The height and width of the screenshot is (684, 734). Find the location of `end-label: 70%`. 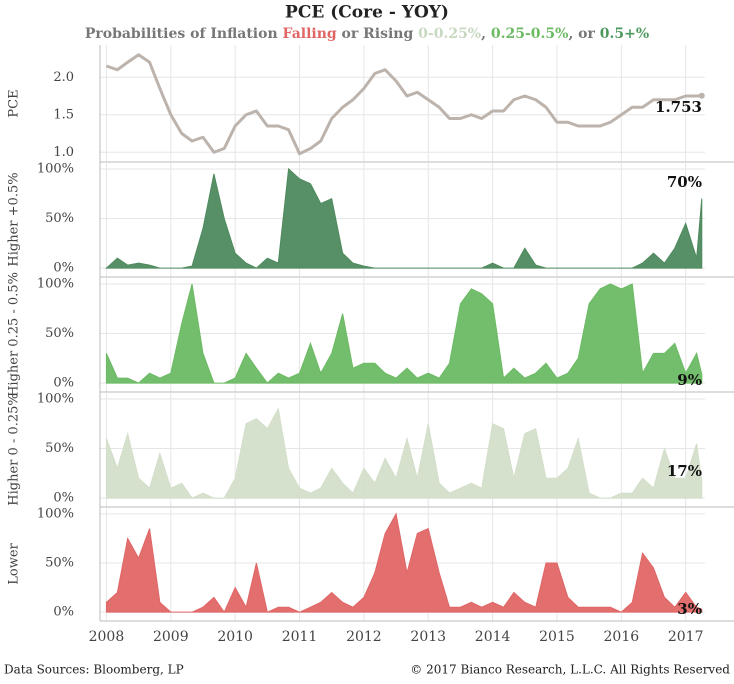

end-label: 70% is located at coordinates (684, 182).